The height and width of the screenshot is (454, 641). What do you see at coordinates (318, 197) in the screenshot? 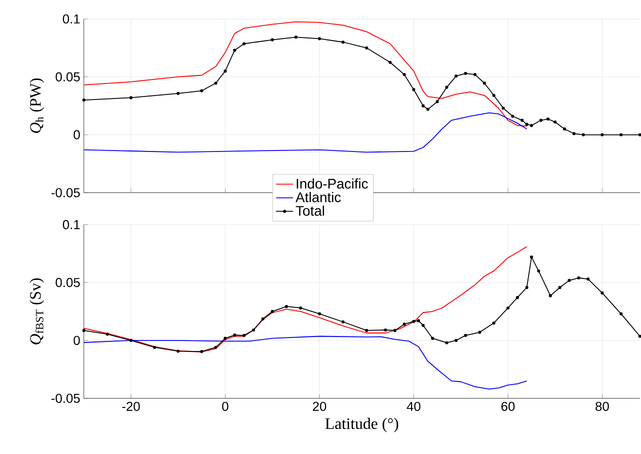
I see `legend-label: Atlantic` at bounding box center [318, 197].